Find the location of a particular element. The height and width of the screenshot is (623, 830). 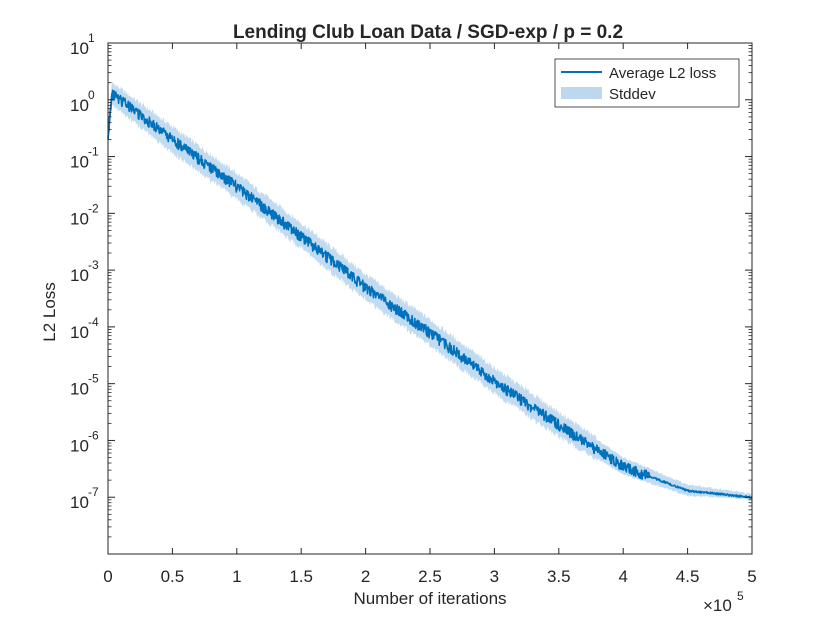

x-tick-label: 5 is located at coordinates (751, 576).